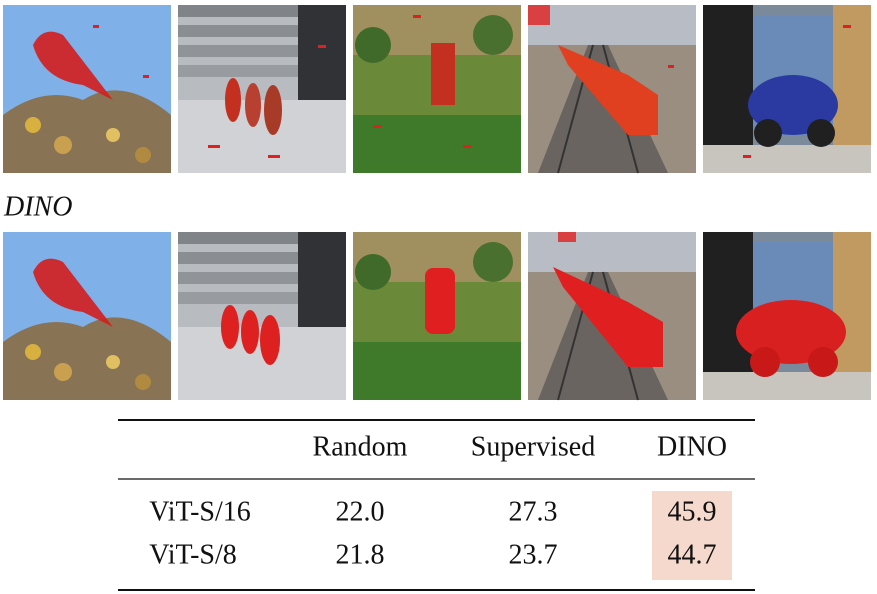  I want to click on cell: 45.9, so click(692, 511).